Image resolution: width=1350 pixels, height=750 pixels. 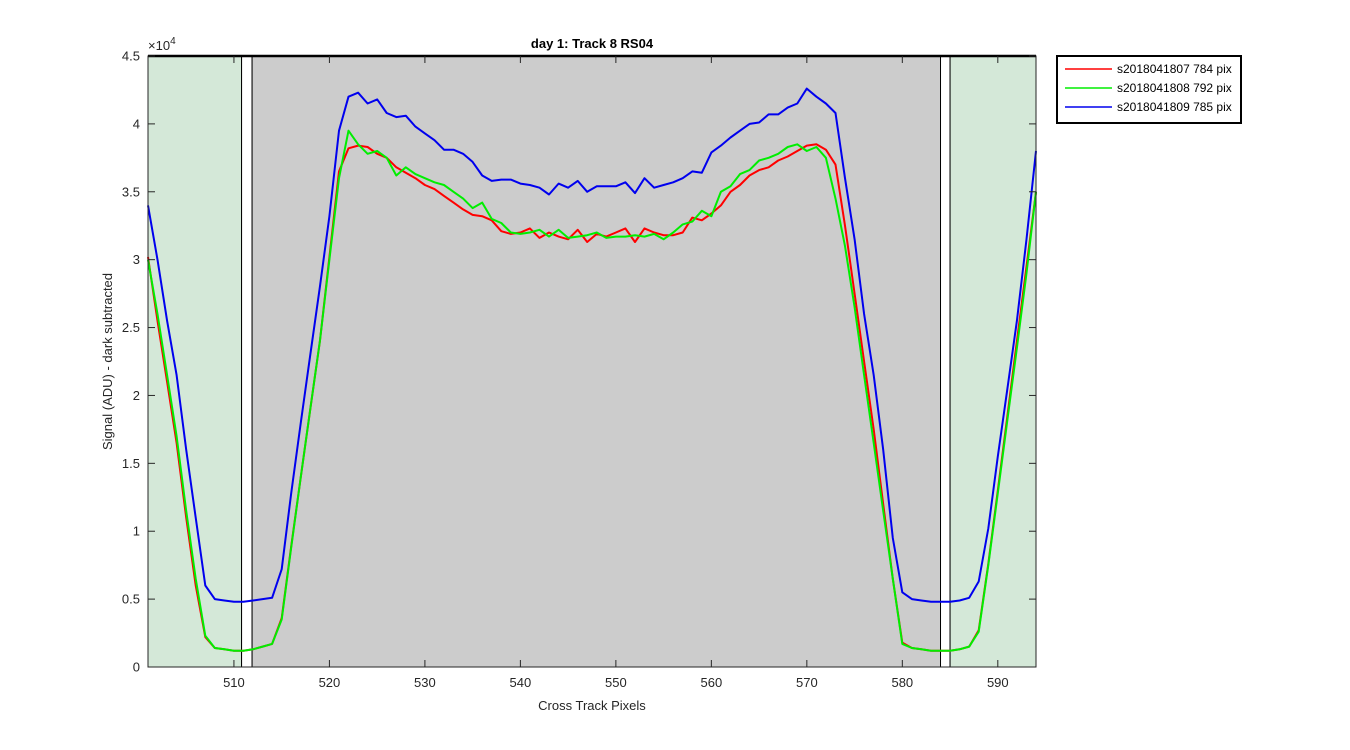 What do you see at coordinates (159, 45) in the screenshot?
I see `y-axis-exponent-base: ×10` at bounding box center [159, 45].